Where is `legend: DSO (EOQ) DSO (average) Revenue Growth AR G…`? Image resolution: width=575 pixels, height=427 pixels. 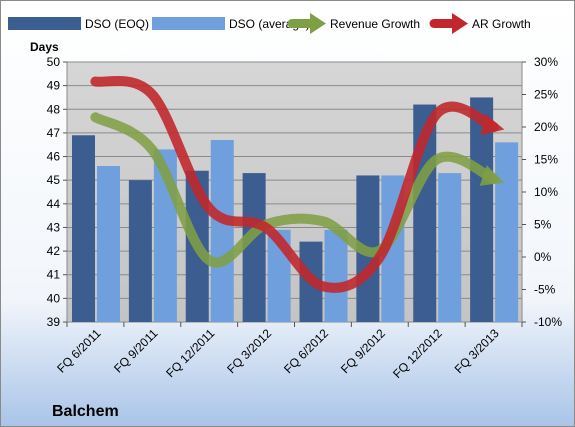
legend: DSO (EOQ) DSO (average) Revenue Growth AR G… is located at coordinates (269, 23).